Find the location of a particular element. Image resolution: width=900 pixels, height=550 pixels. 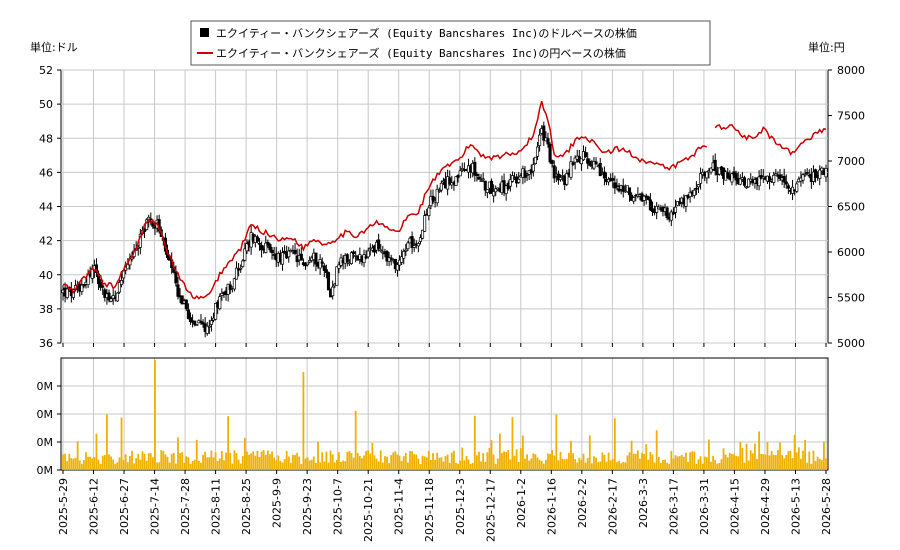

x-tick-label: 2025-7-14 is located at coordinates (155, 506).